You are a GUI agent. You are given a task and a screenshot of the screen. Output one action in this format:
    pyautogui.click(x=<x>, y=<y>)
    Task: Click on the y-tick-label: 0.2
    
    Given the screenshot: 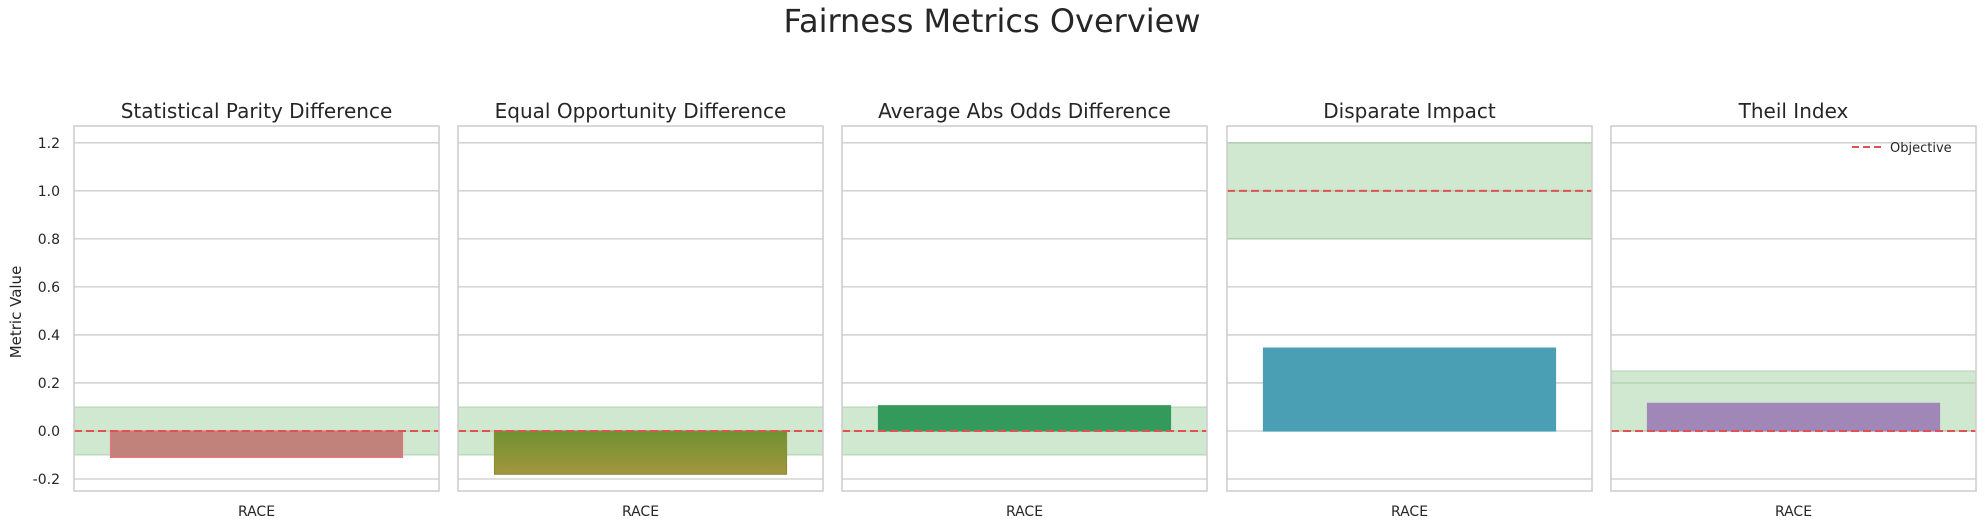 What is the action you would take?
    pyautogui.click(x=49, y=384)
    